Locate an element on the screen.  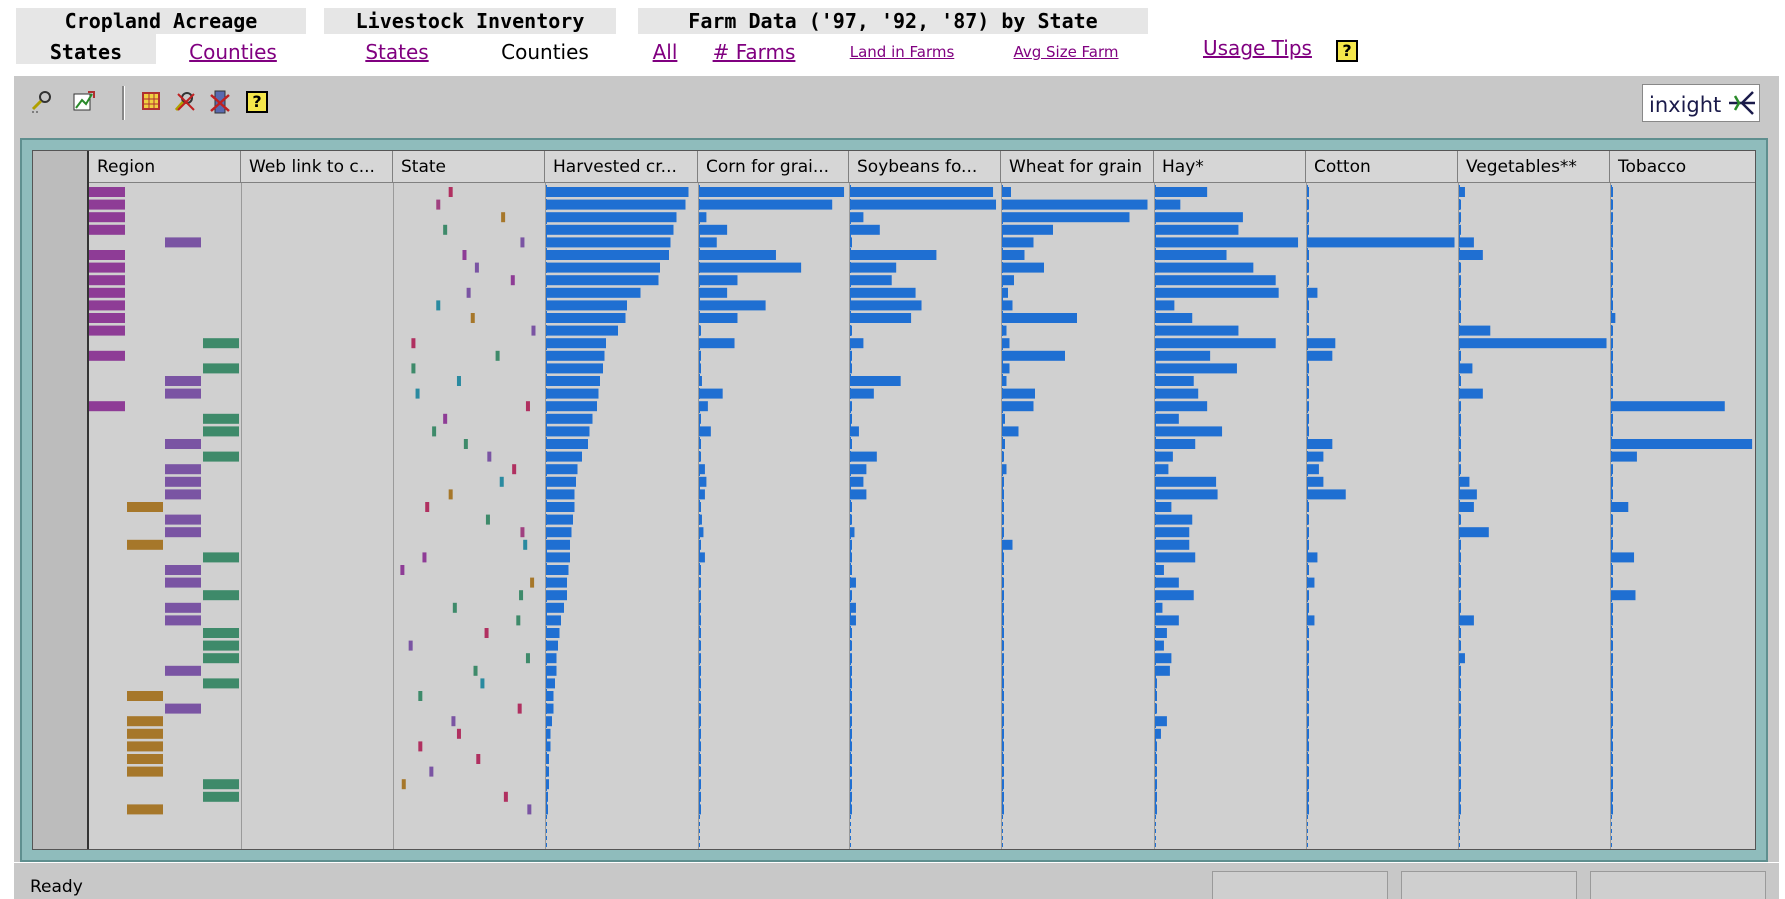
clear-selection-icon is located at coordinates (186, 102).